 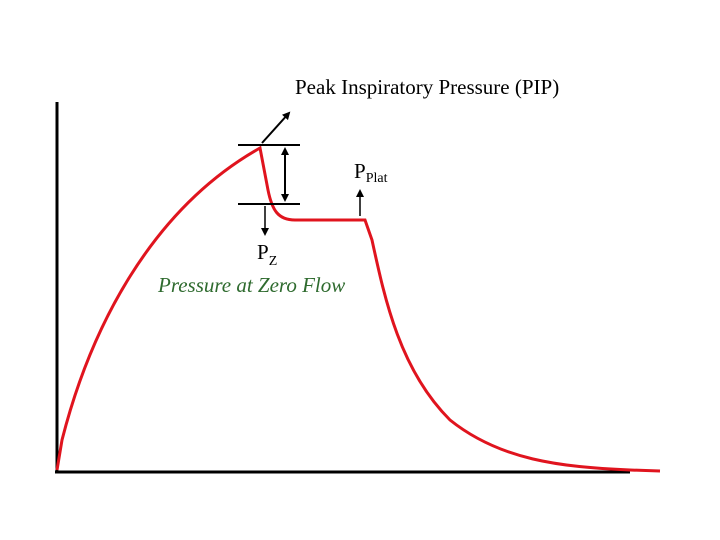 I want to click on pz-main: P, so click(x=263, y=252).